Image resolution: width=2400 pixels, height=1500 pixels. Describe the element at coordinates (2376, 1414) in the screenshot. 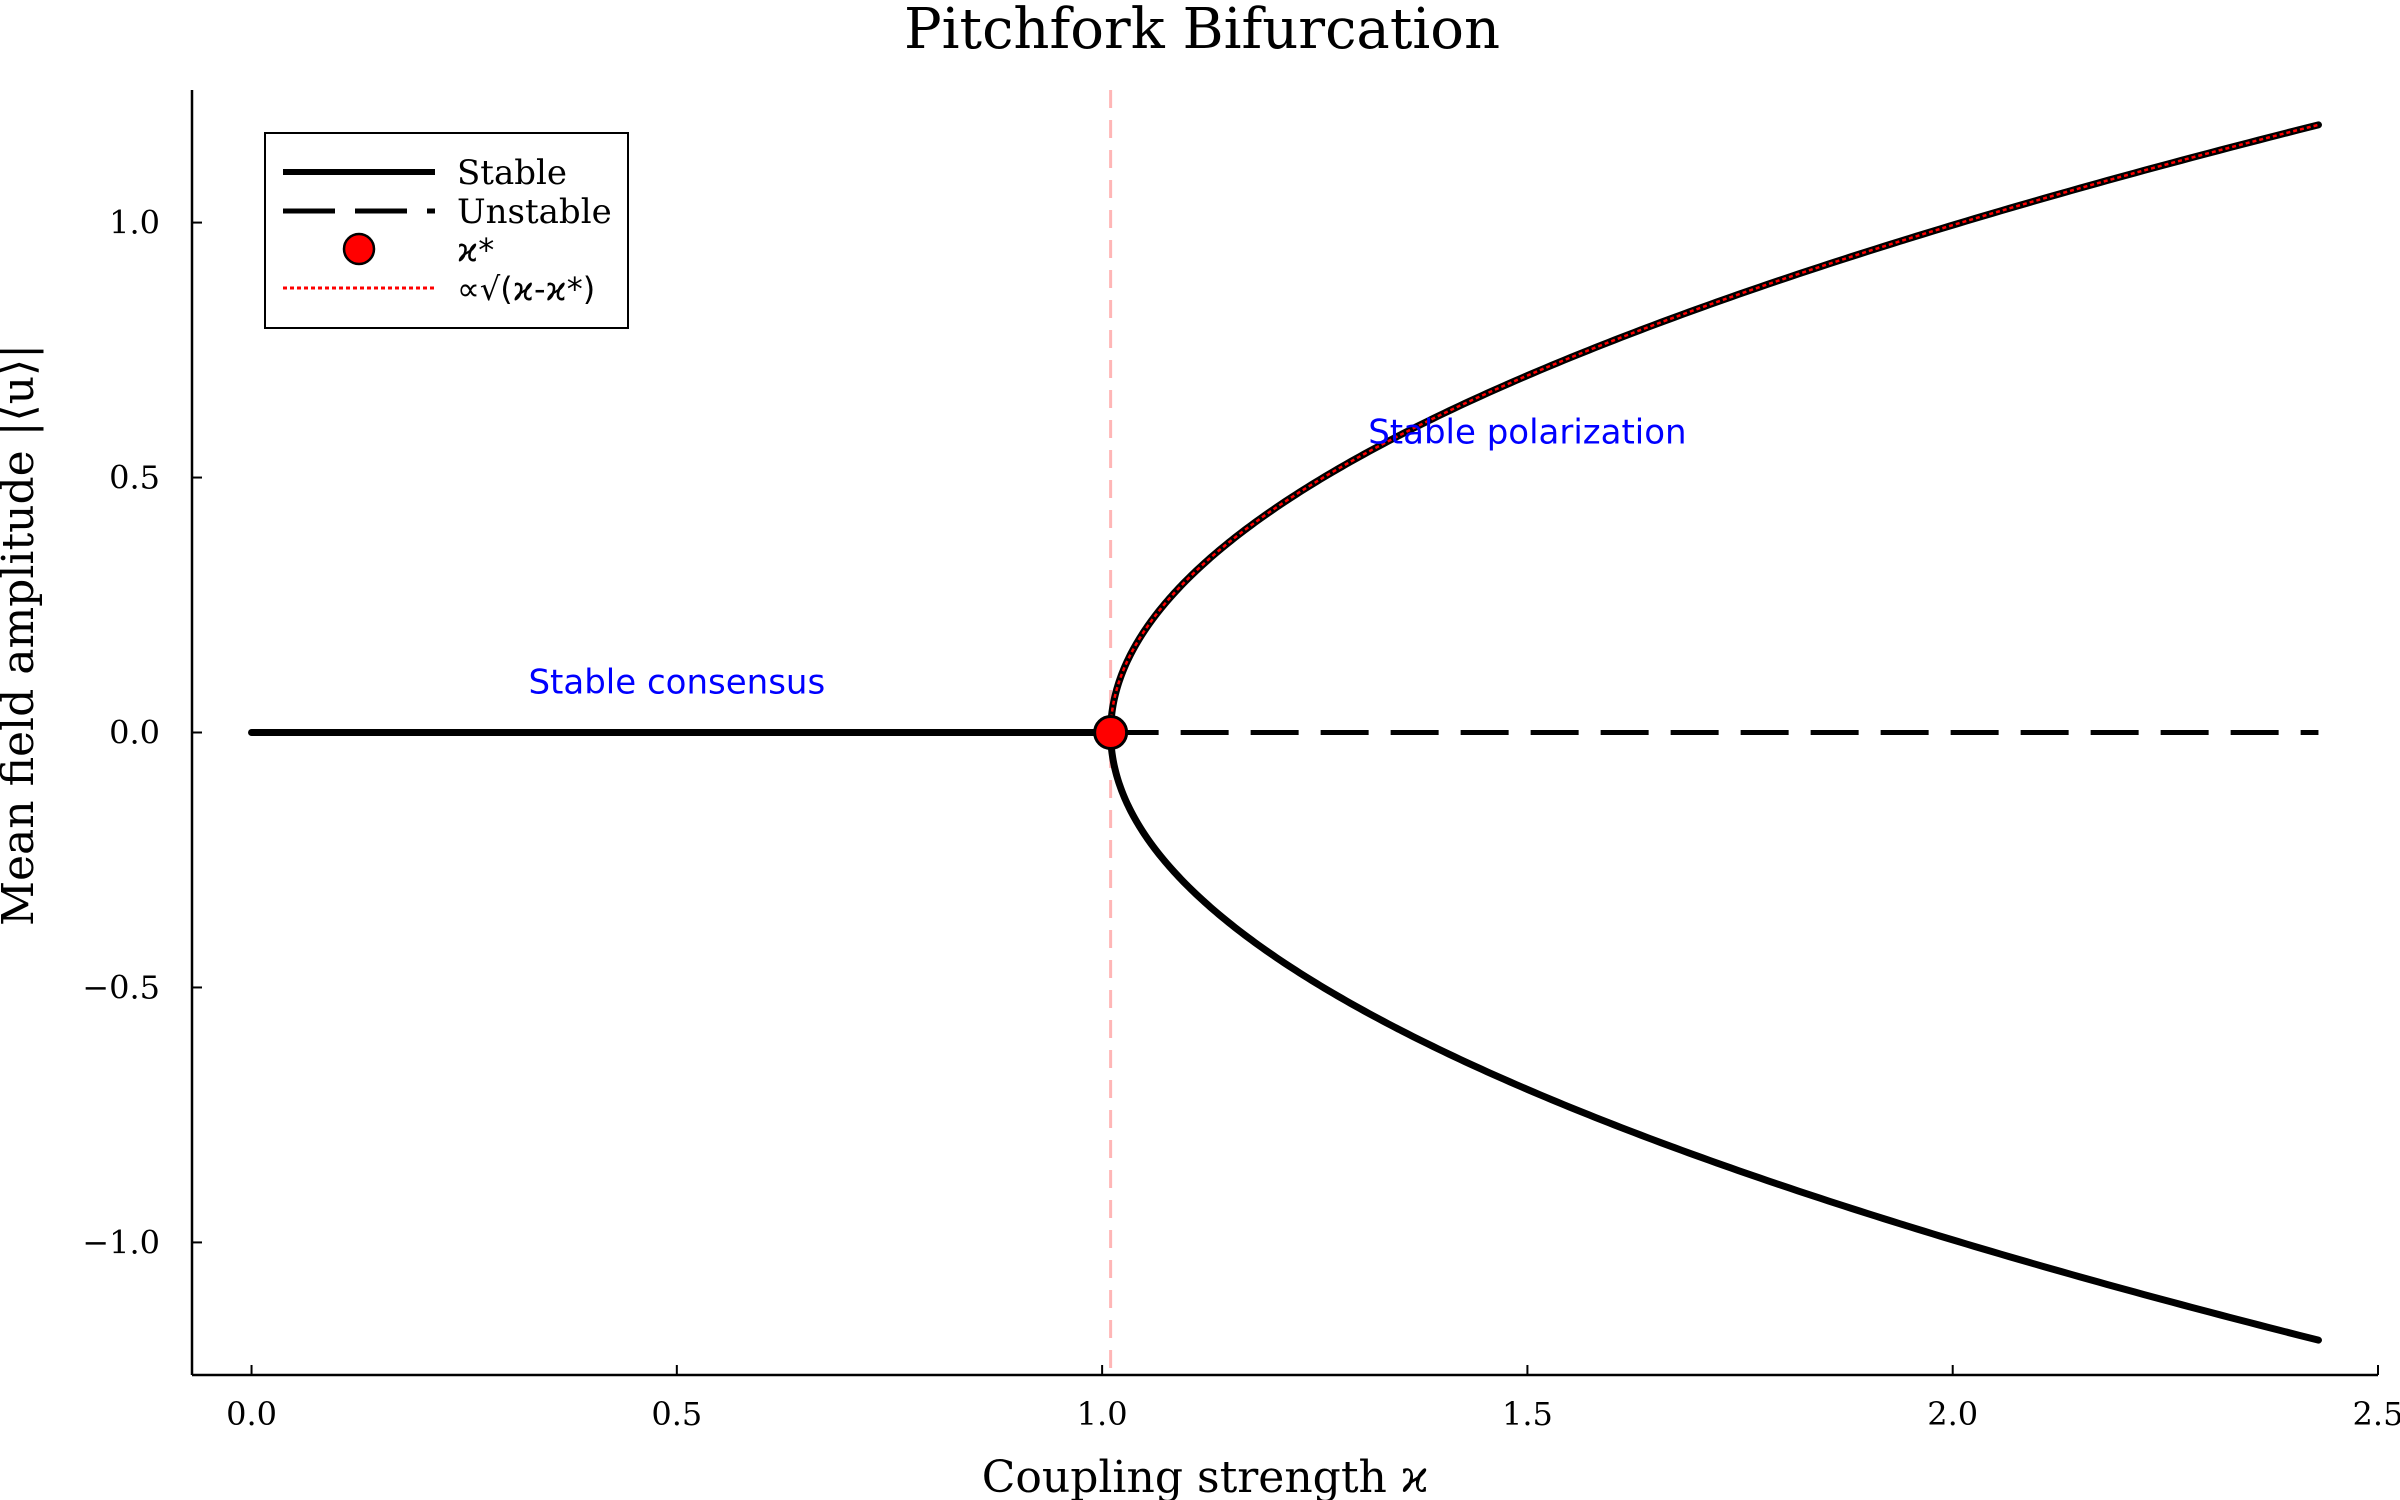

I see `x-tick-label: 2.5` at that location.